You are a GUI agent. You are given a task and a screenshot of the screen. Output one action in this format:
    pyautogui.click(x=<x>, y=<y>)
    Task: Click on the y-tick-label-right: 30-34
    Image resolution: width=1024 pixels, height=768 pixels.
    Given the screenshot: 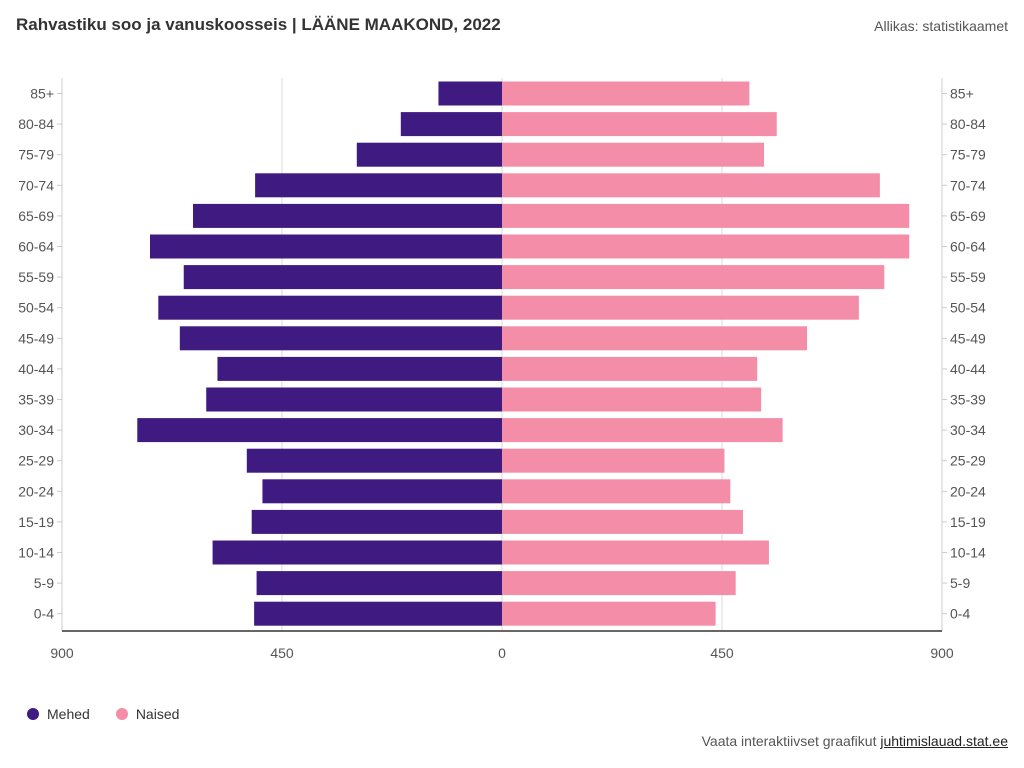 What is the action you would take?
    pyautogui.click(x=968, y=430)
    